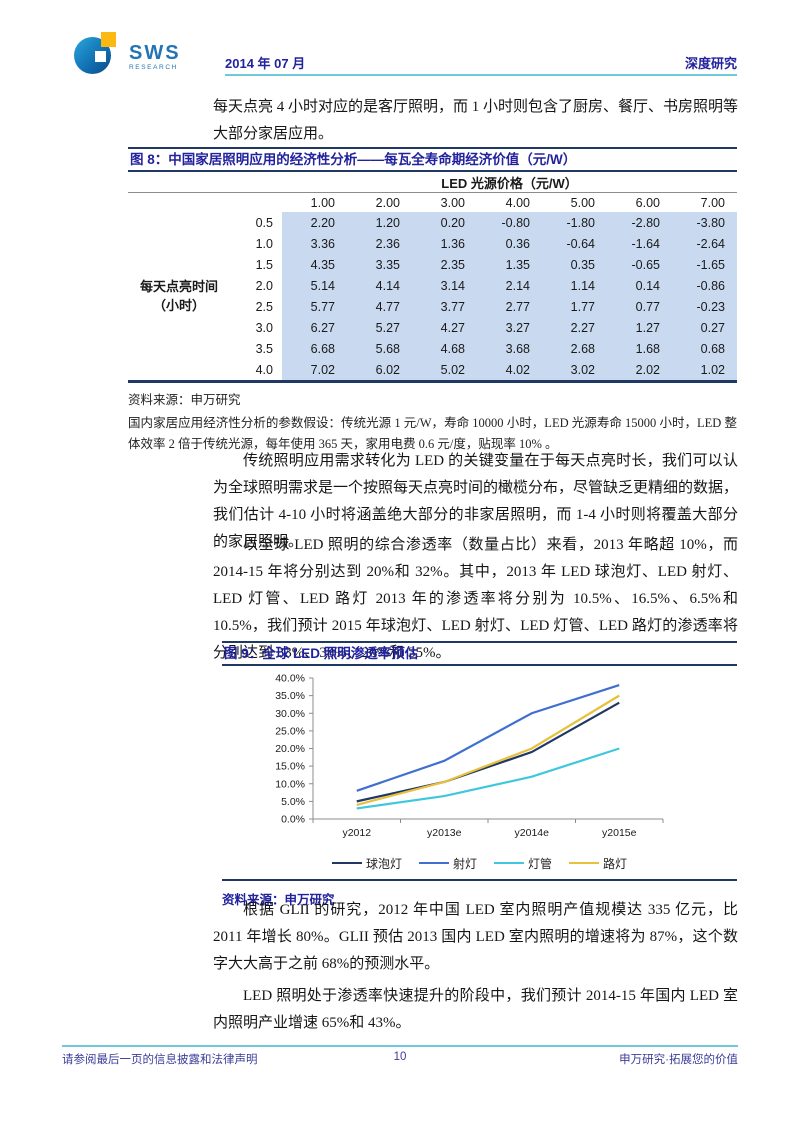 Image resolution: width=800 pixels, height=1132 pixels. I want to click on table-cell: 4.02, so click(509, 370).